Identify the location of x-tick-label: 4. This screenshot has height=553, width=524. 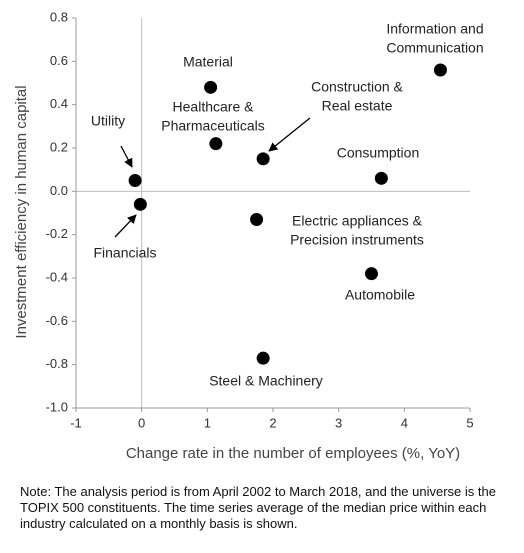
(404, 422).